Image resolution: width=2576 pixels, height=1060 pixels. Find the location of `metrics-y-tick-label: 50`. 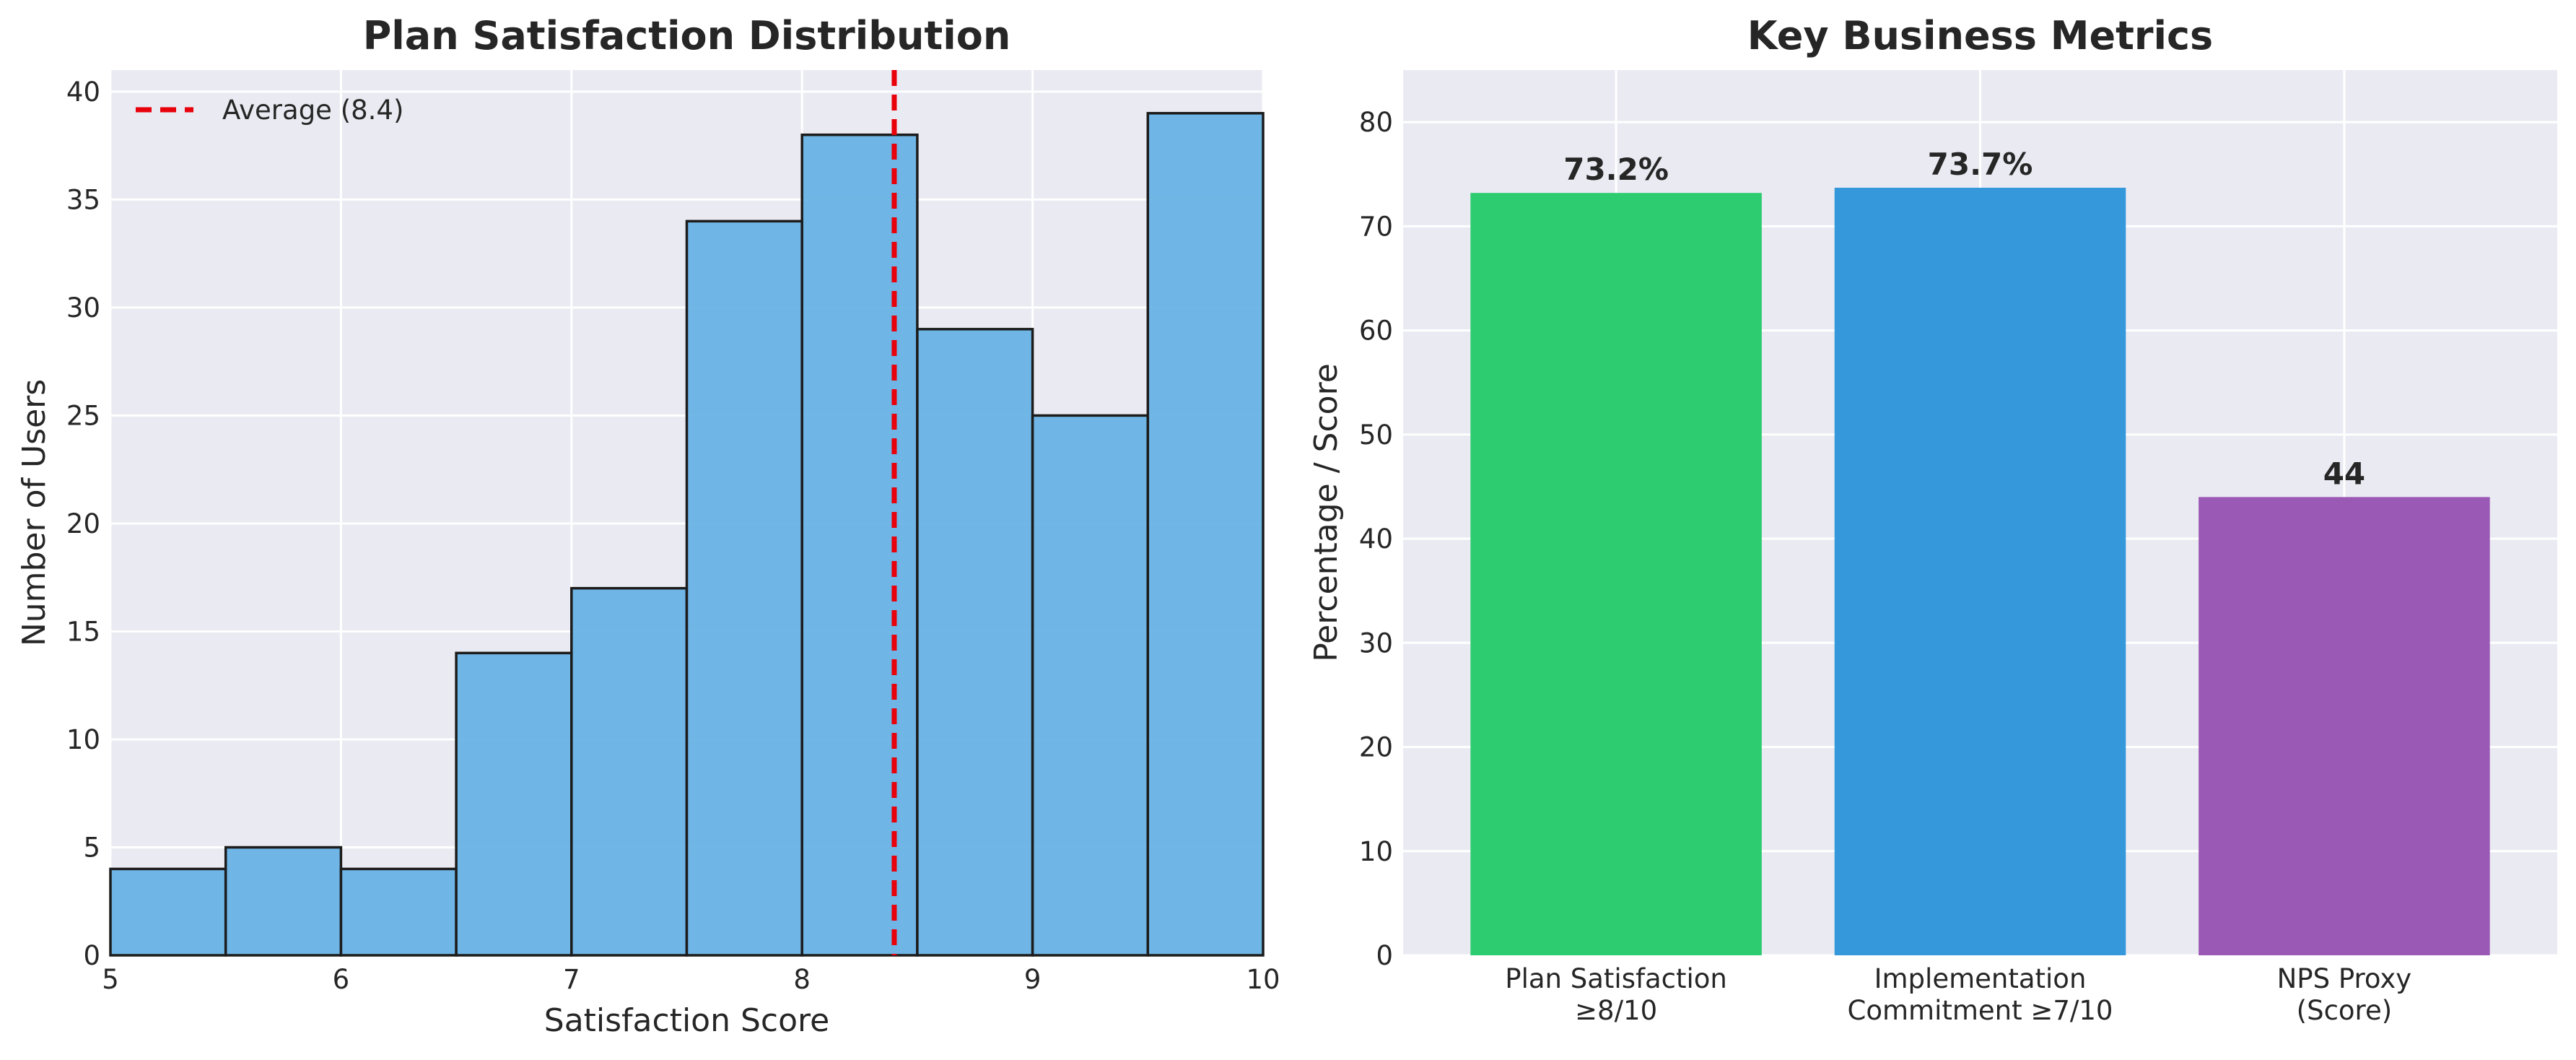

metrics-y-tick-label: 50 is located at coordinates (1376, 435).